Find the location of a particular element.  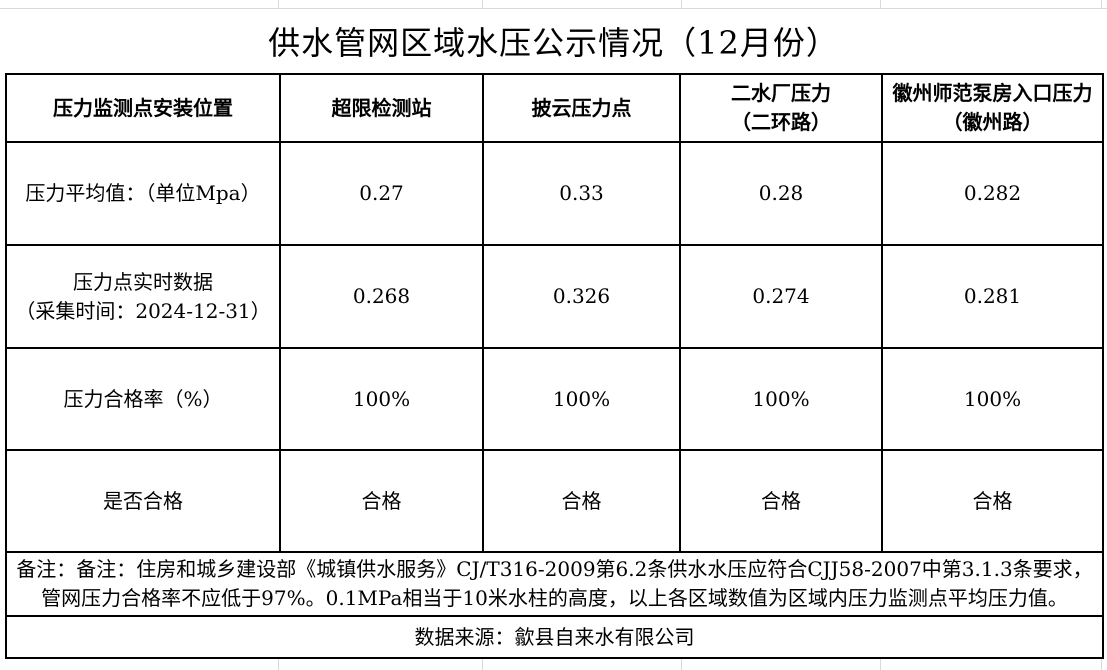

gridline-horizontal-top is located at coordinates (553, 8).